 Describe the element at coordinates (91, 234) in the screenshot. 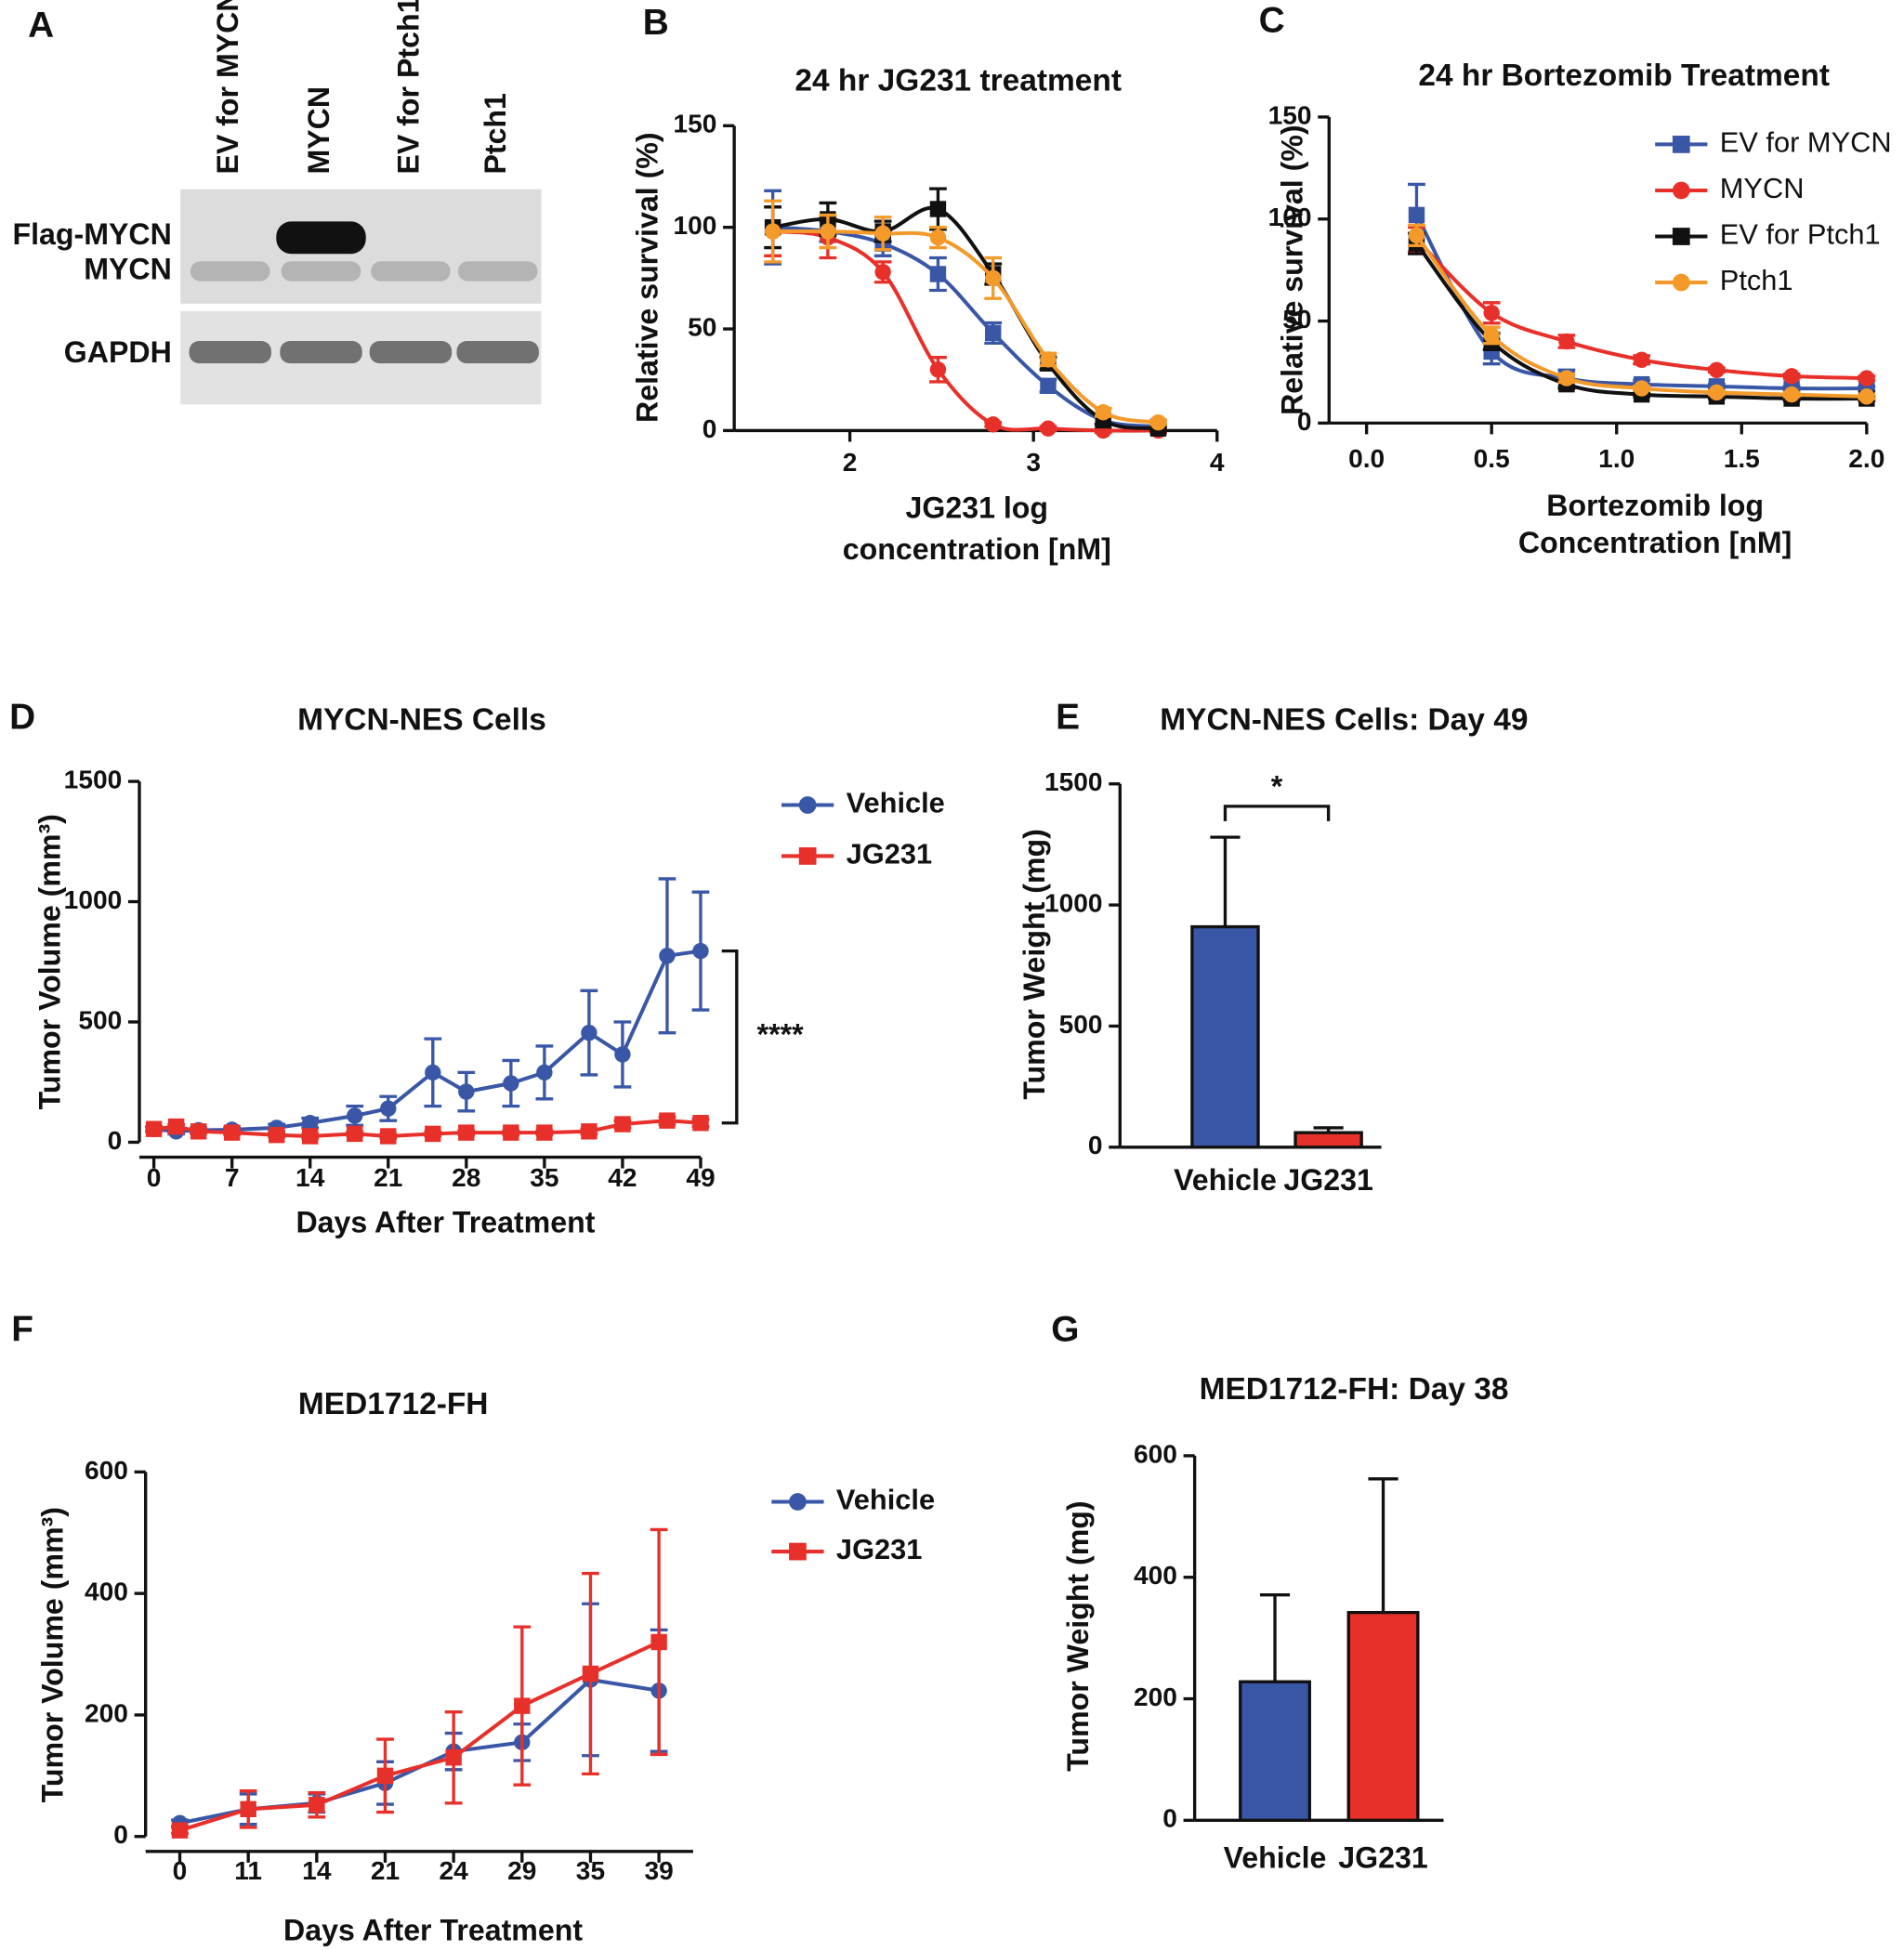

I see `band-label: Flag-MYCN` at that location.